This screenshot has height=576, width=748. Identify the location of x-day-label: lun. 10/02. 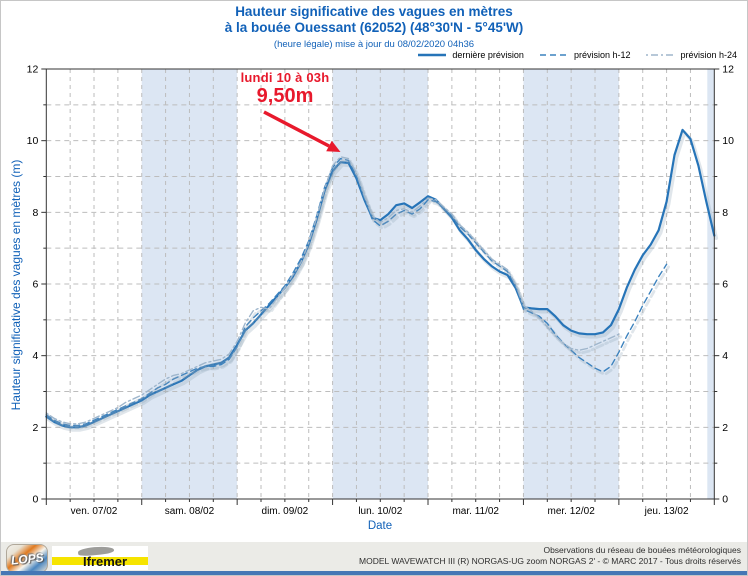
(380, 511).